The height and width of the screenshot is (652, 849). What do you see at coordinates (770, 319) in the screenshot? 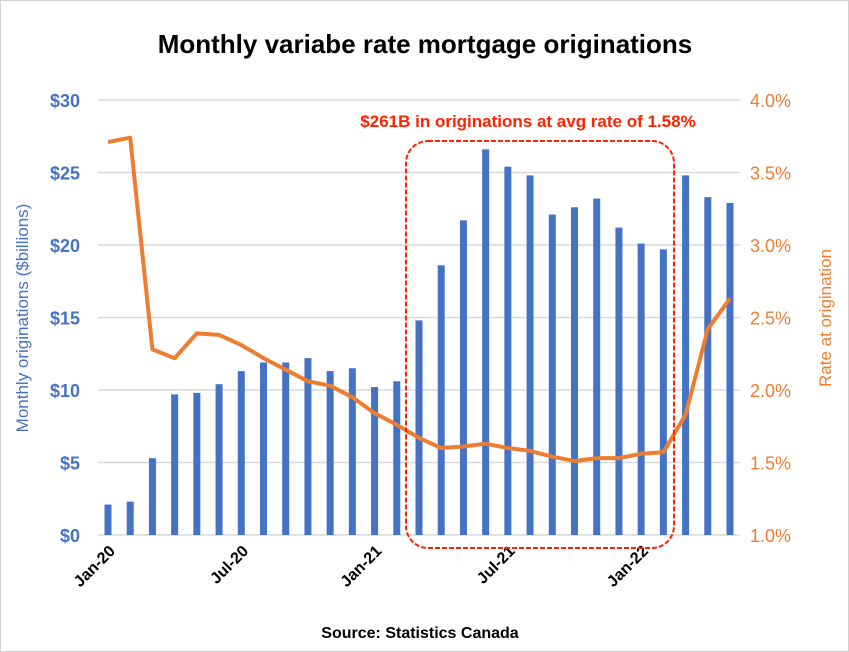
I see `right-tick-label: 2.5%` at bounding box center [770, 319].